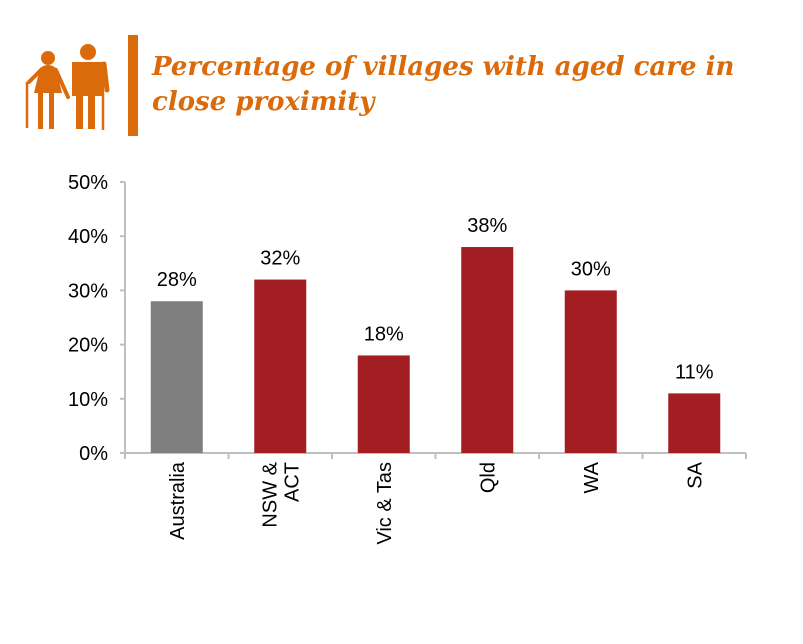 This screenshot has height=644, width=803. I want to click on title-accent-bar, so click(133, 85).